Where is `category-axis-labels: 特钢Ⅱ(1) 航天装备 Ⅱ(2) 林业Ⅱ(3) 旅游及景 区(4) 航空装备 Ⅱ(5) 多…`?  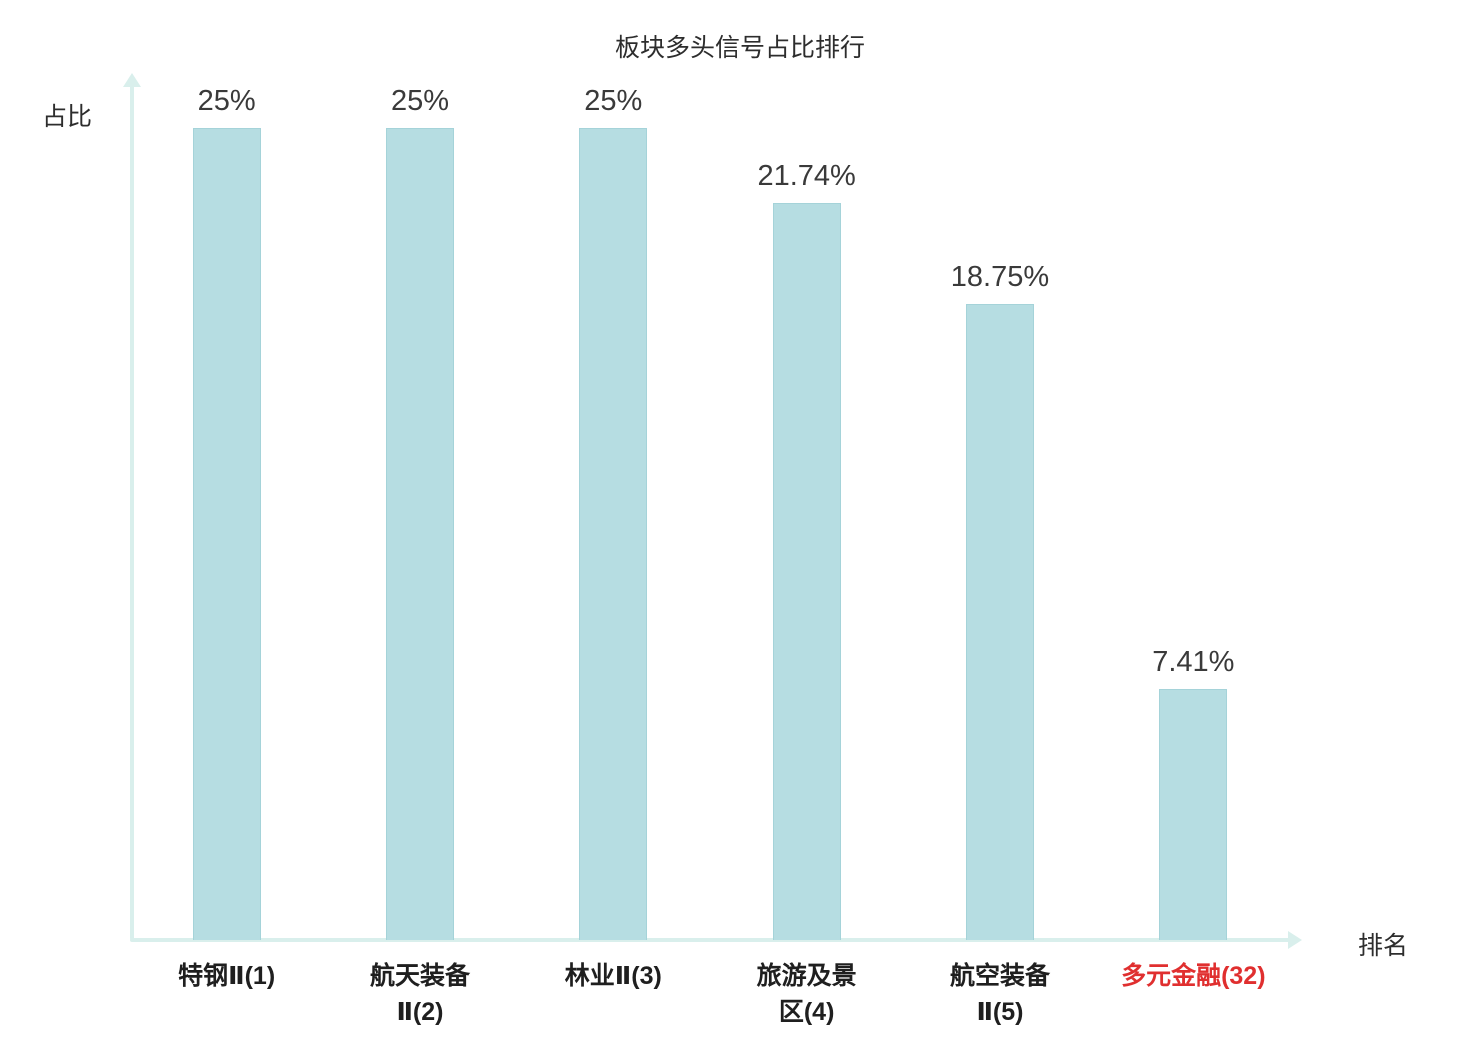
category-axis-labels: 特钢Ⅱ(1) 航天装备 Ⅱ(2) 林业Ⅱ(3) 旅游及景 区(4) 航空装备 Ⅱ(5) 多… is located at coordinates (710, 994).